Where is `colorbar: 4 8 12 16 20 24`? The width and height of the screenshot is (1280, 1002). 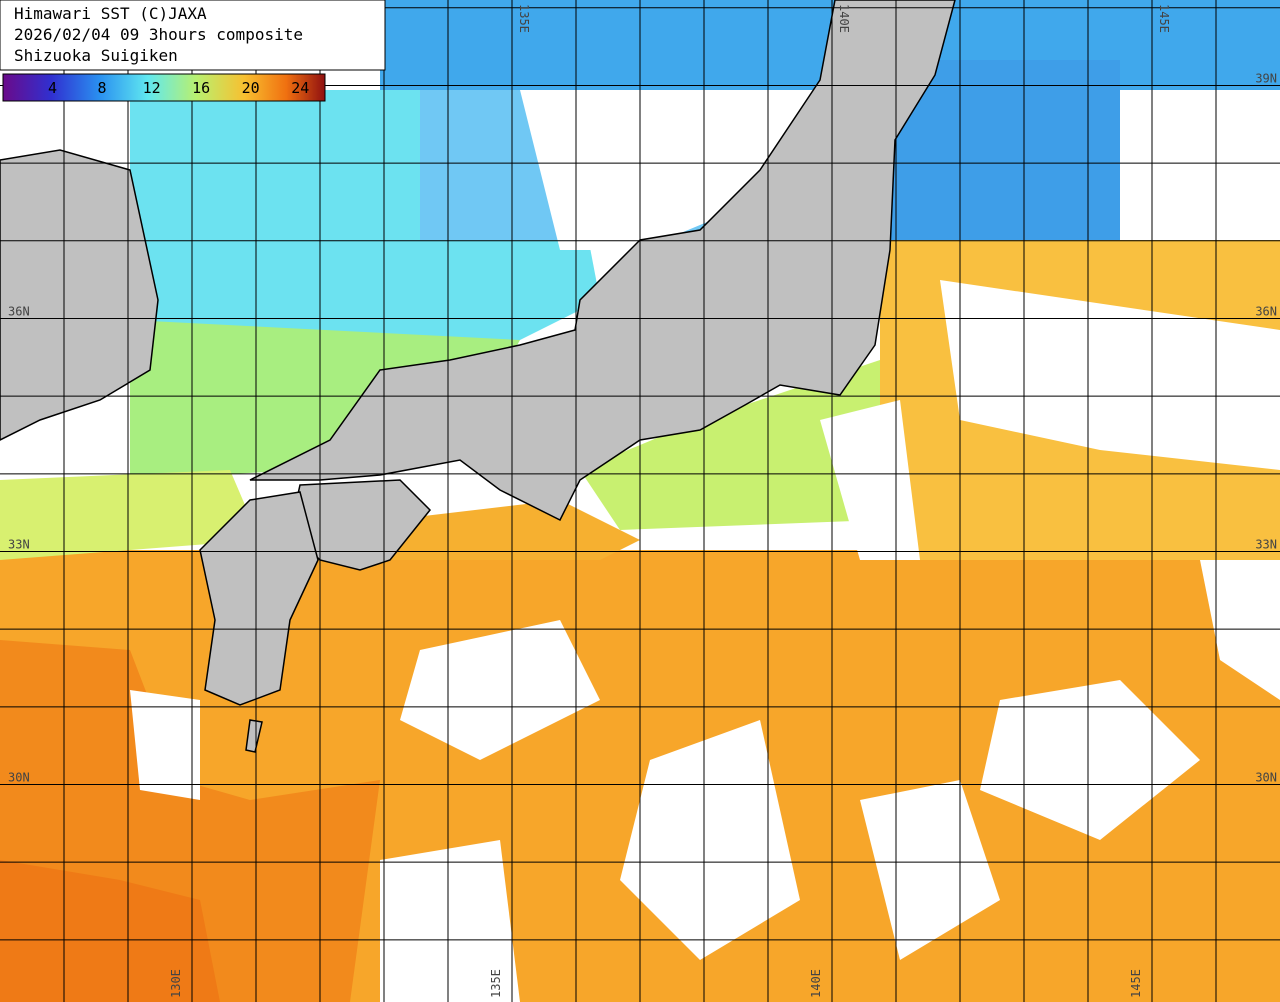 colorbar: 4 8 12 16 20 24 is located at coordinates (164, 87).